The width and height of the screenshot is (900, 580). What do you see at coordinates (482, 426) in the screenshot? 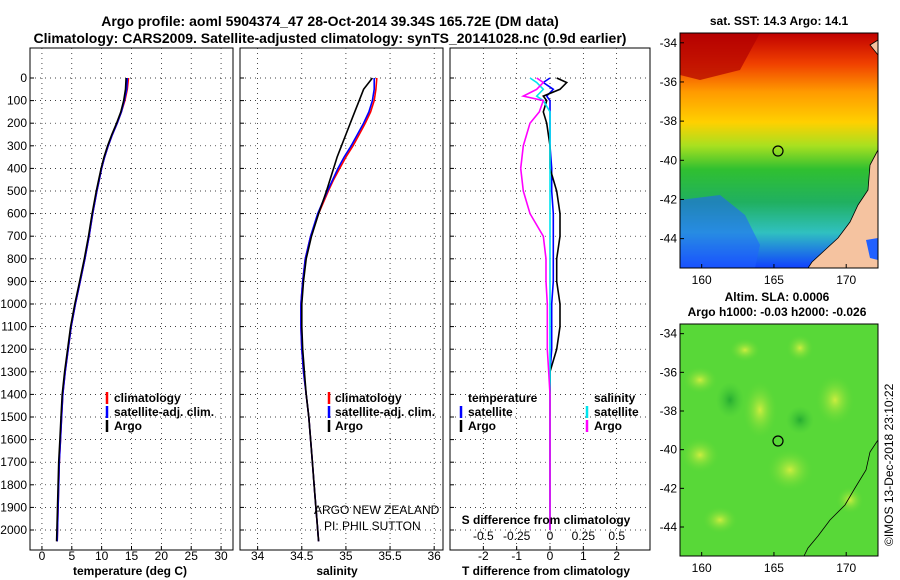
I see `legend-t-argo: Argo` at bounding box center [482, 426].